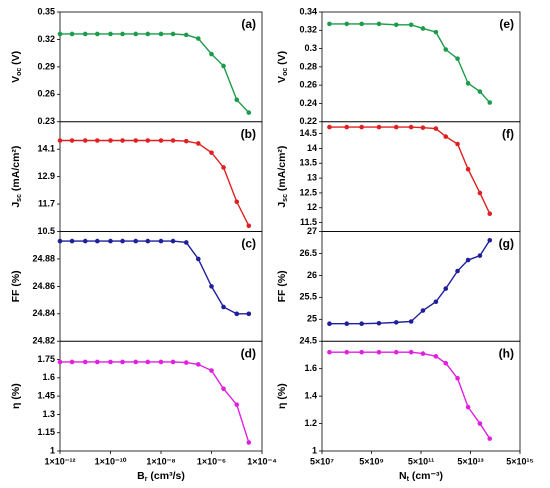 The image size is (550, 488). I want to click on y-tick-label: 14.1, so click(46, 149).